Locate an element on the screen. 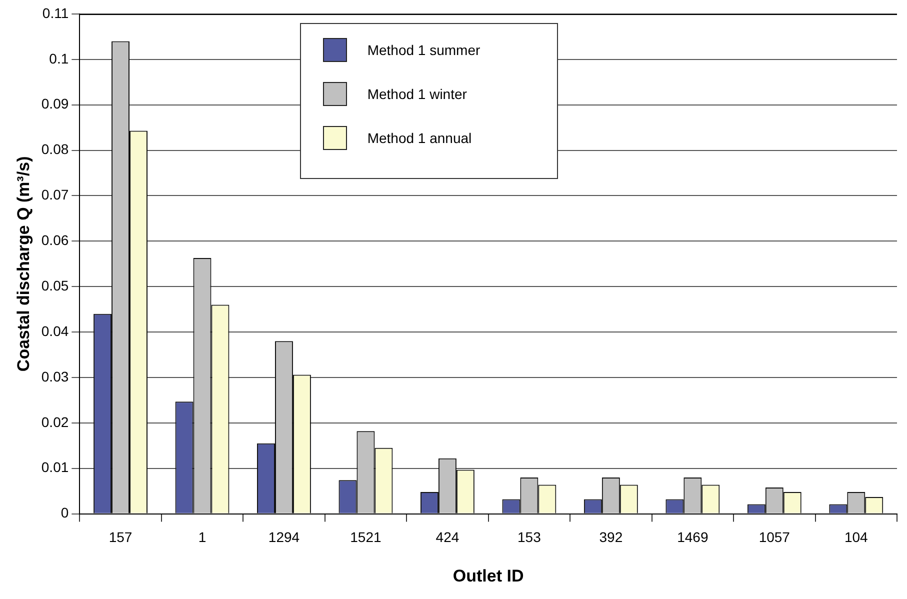 The width and height of the screenshot is (907, 599). y-tick-label: 0.03 is located at coordinates (55, 376).